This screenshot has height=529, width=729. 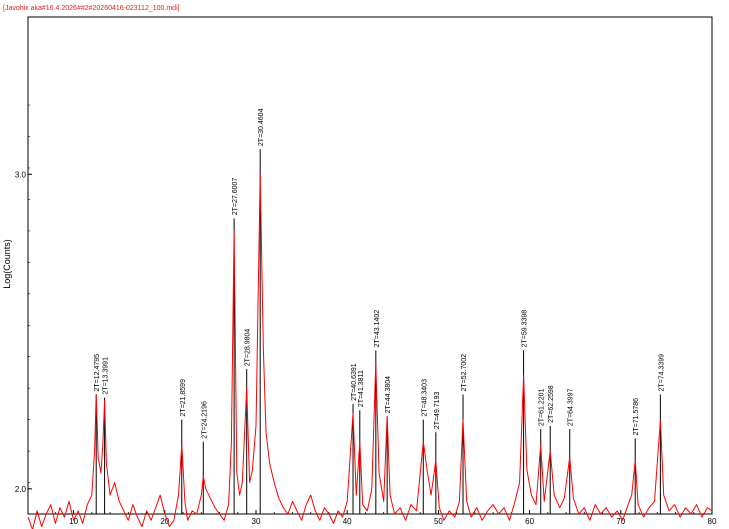 I want to click on x-tick-label: 80, so click(x=712, y=521).